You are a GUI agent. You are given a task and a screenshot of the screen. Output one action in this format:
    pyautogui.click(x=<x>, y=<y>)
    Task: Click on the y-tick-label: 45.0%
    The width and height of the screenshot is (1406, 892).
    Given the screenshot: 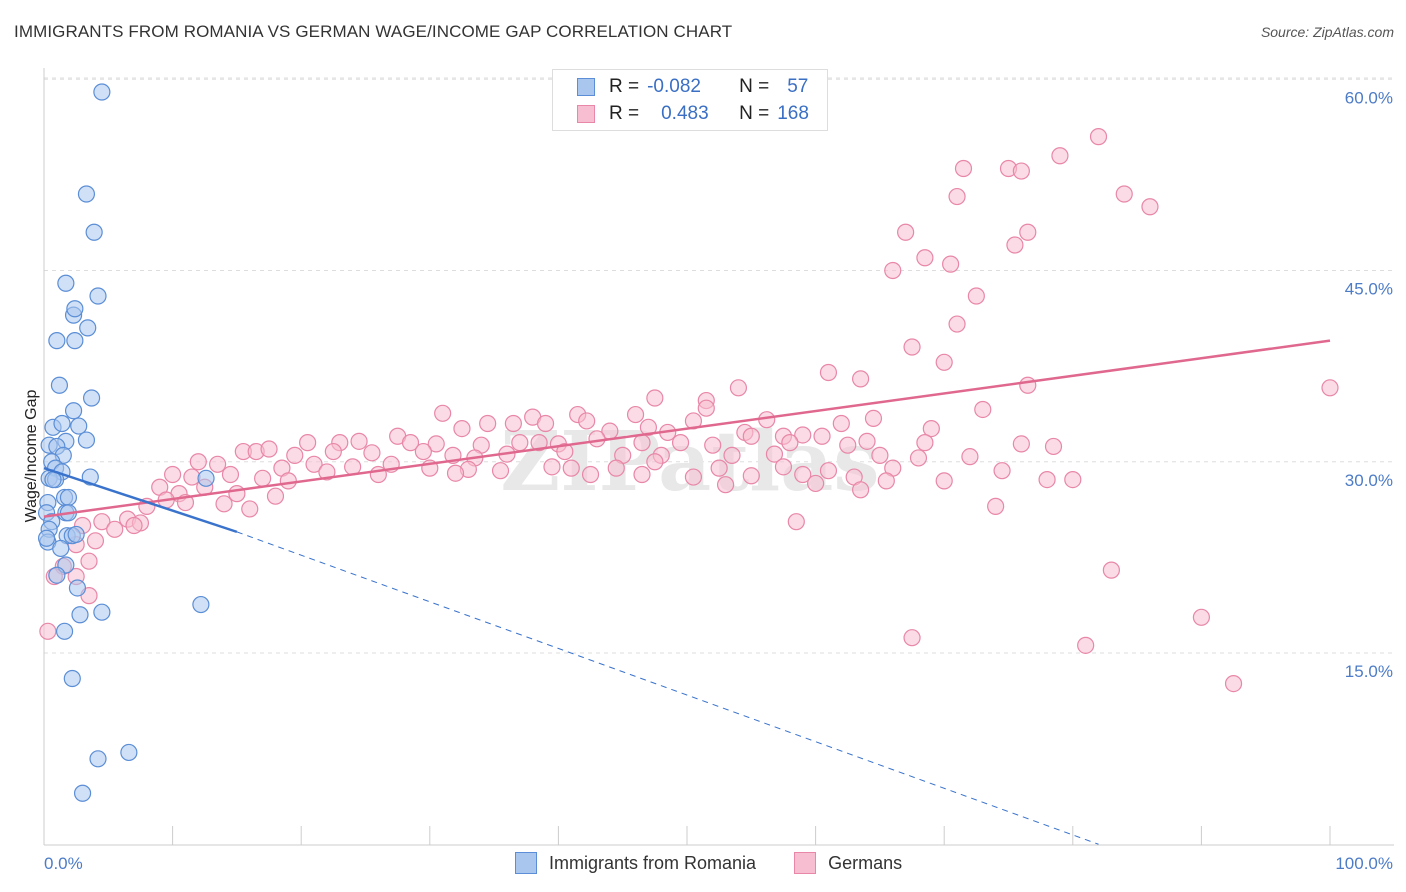 What is the action you would take?
    pyautogui.click(x=1369, y=289)
    